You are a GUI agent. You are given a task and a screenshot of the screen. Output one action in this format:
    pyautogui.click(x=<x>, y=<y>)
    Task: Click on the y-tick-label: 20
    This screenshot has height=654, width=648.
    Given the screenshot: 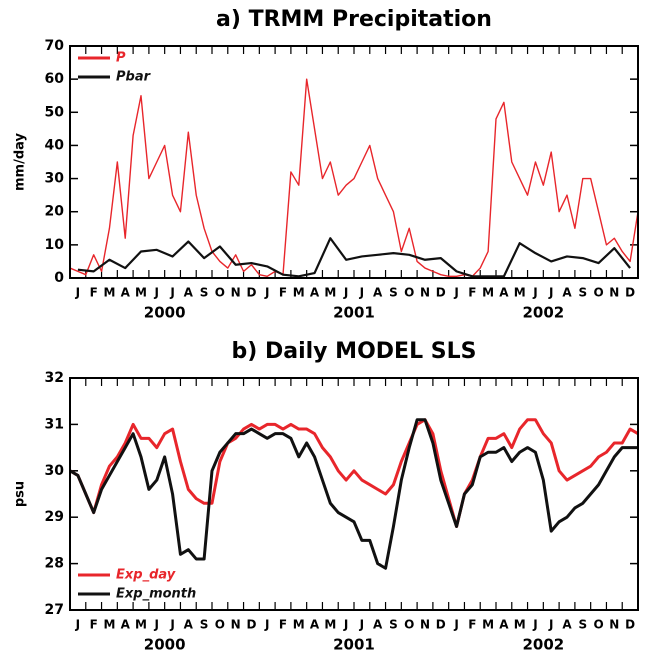 What is the action you would take?
    pyautogui.click(x=55, y=212)
    